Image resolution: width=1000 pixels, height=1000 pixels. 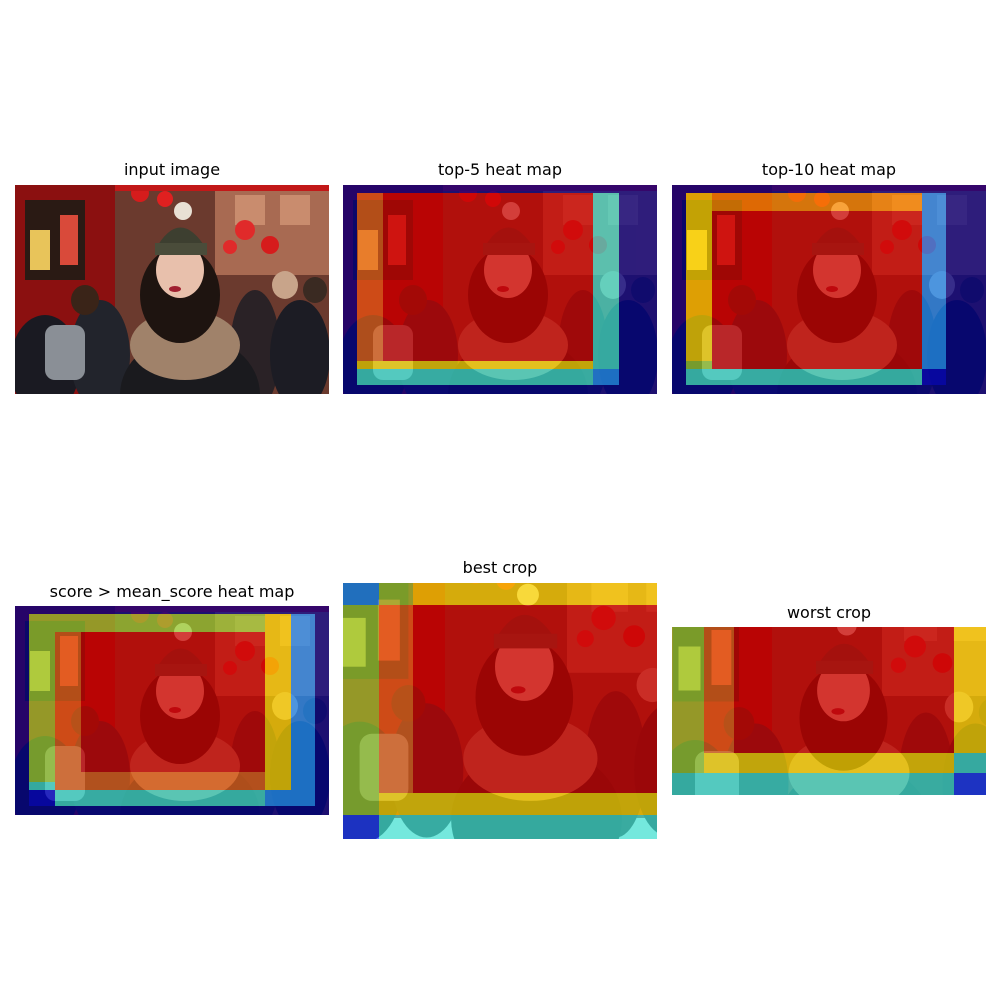 I want to click on top5-heat-map, so click(x=500, y=289).